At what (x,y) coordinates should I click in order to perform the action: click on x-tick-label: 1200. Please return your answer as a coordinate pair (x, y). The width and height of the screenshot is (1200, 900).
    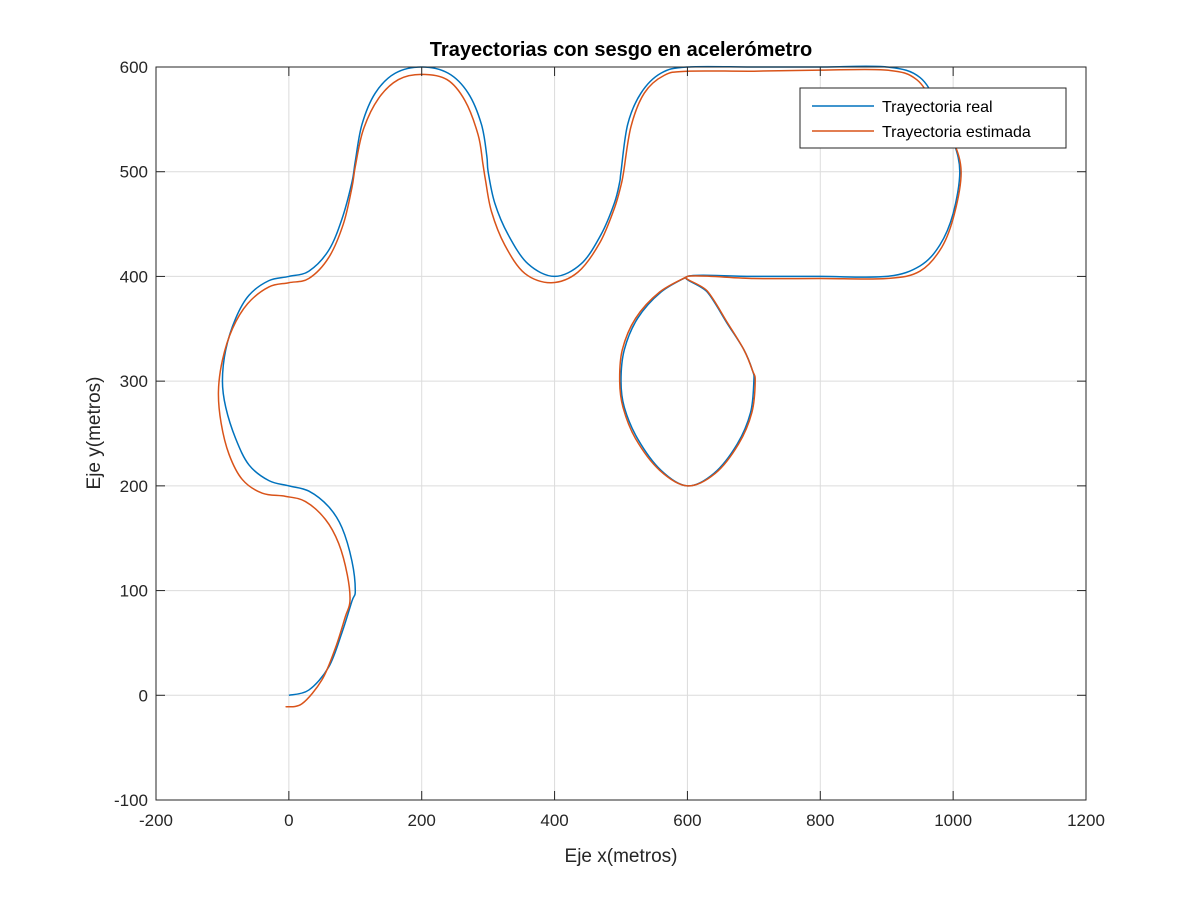
    Looking at the image, I should click on (1086, 820).